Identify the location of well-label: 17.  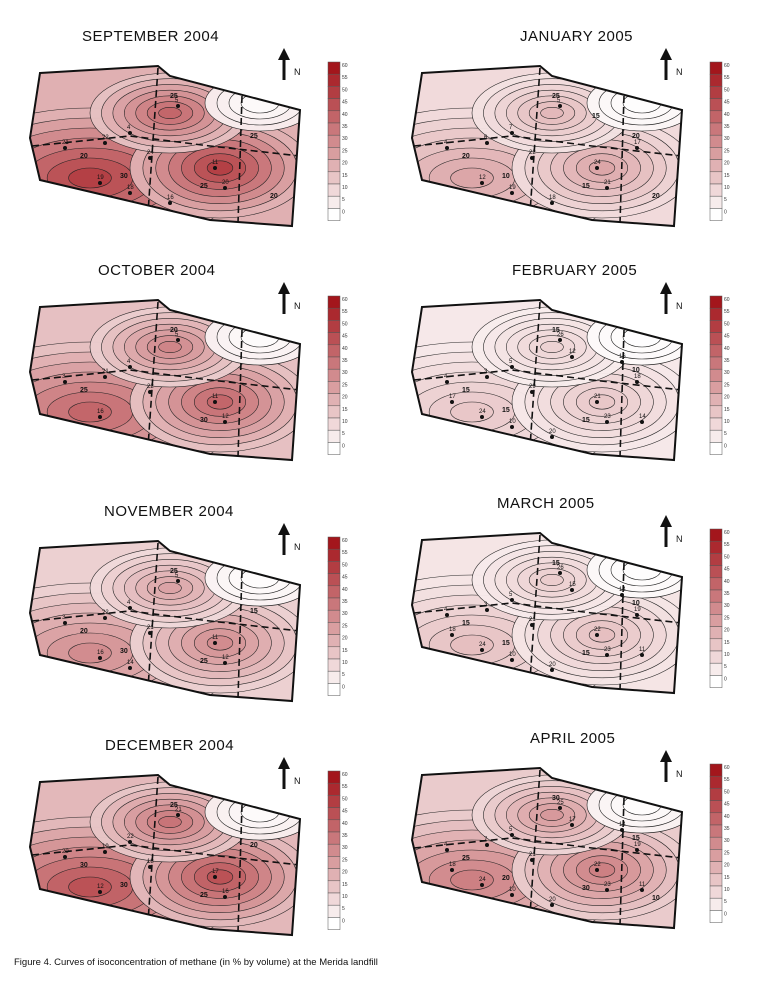
(452, 397).